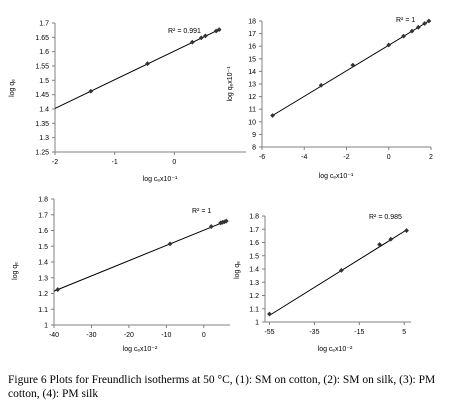  I want to click on chart2-x-axis-title: log cₑx10⁻¹, so click(336, 176).